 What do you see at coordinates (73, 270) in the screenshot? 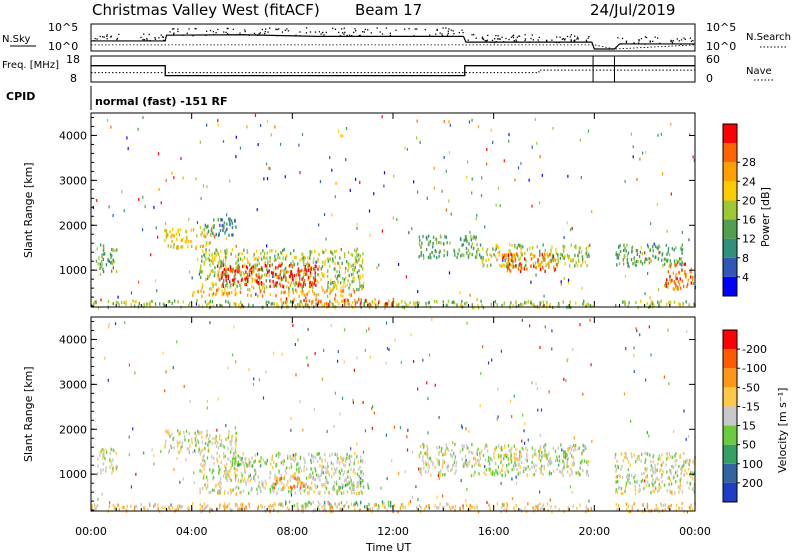
I see `power-ytick-label: 1000` at bounding box center [73, 270].